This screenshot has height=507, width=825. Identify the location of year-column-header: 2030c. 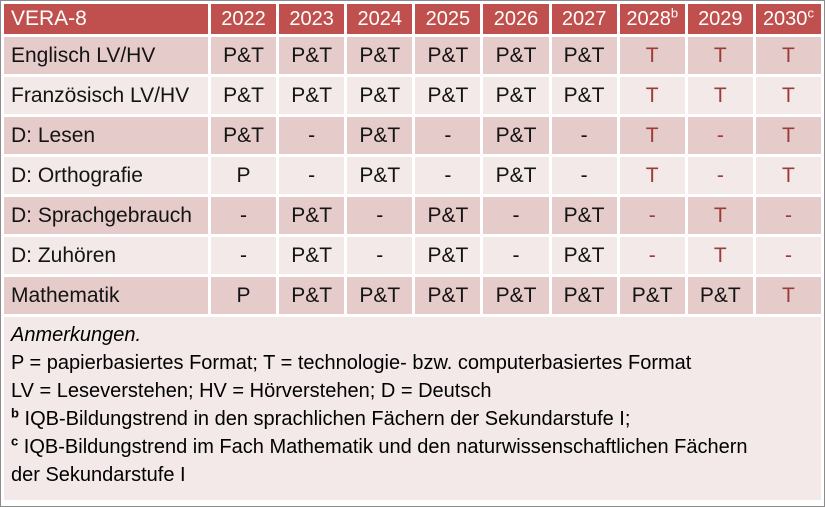
(788, 19).